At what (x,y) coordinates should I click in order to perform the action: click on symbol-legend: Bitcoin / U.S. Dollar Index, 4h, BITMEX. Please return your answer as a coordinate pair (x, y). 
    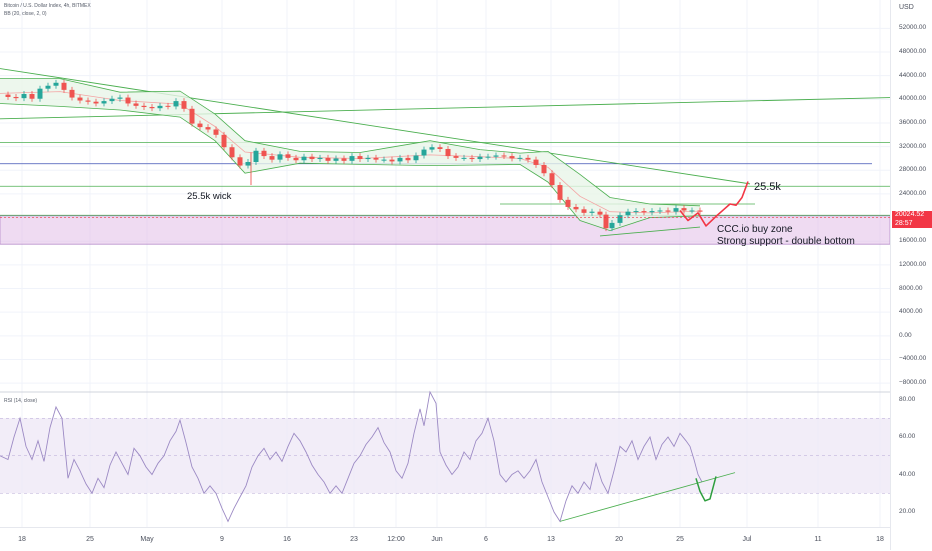
    Looking at the image, I should click on (47, 6).